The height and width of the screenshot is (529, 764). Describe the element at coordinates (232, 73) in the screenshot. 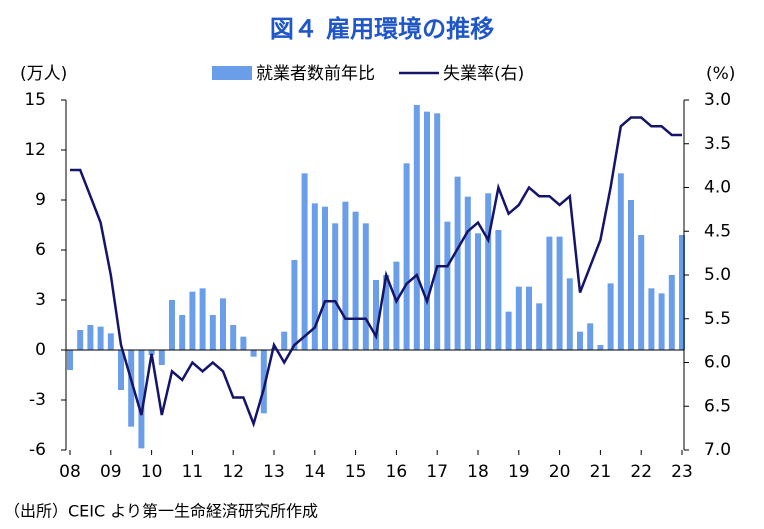

I see `legend-swatch` at that location.